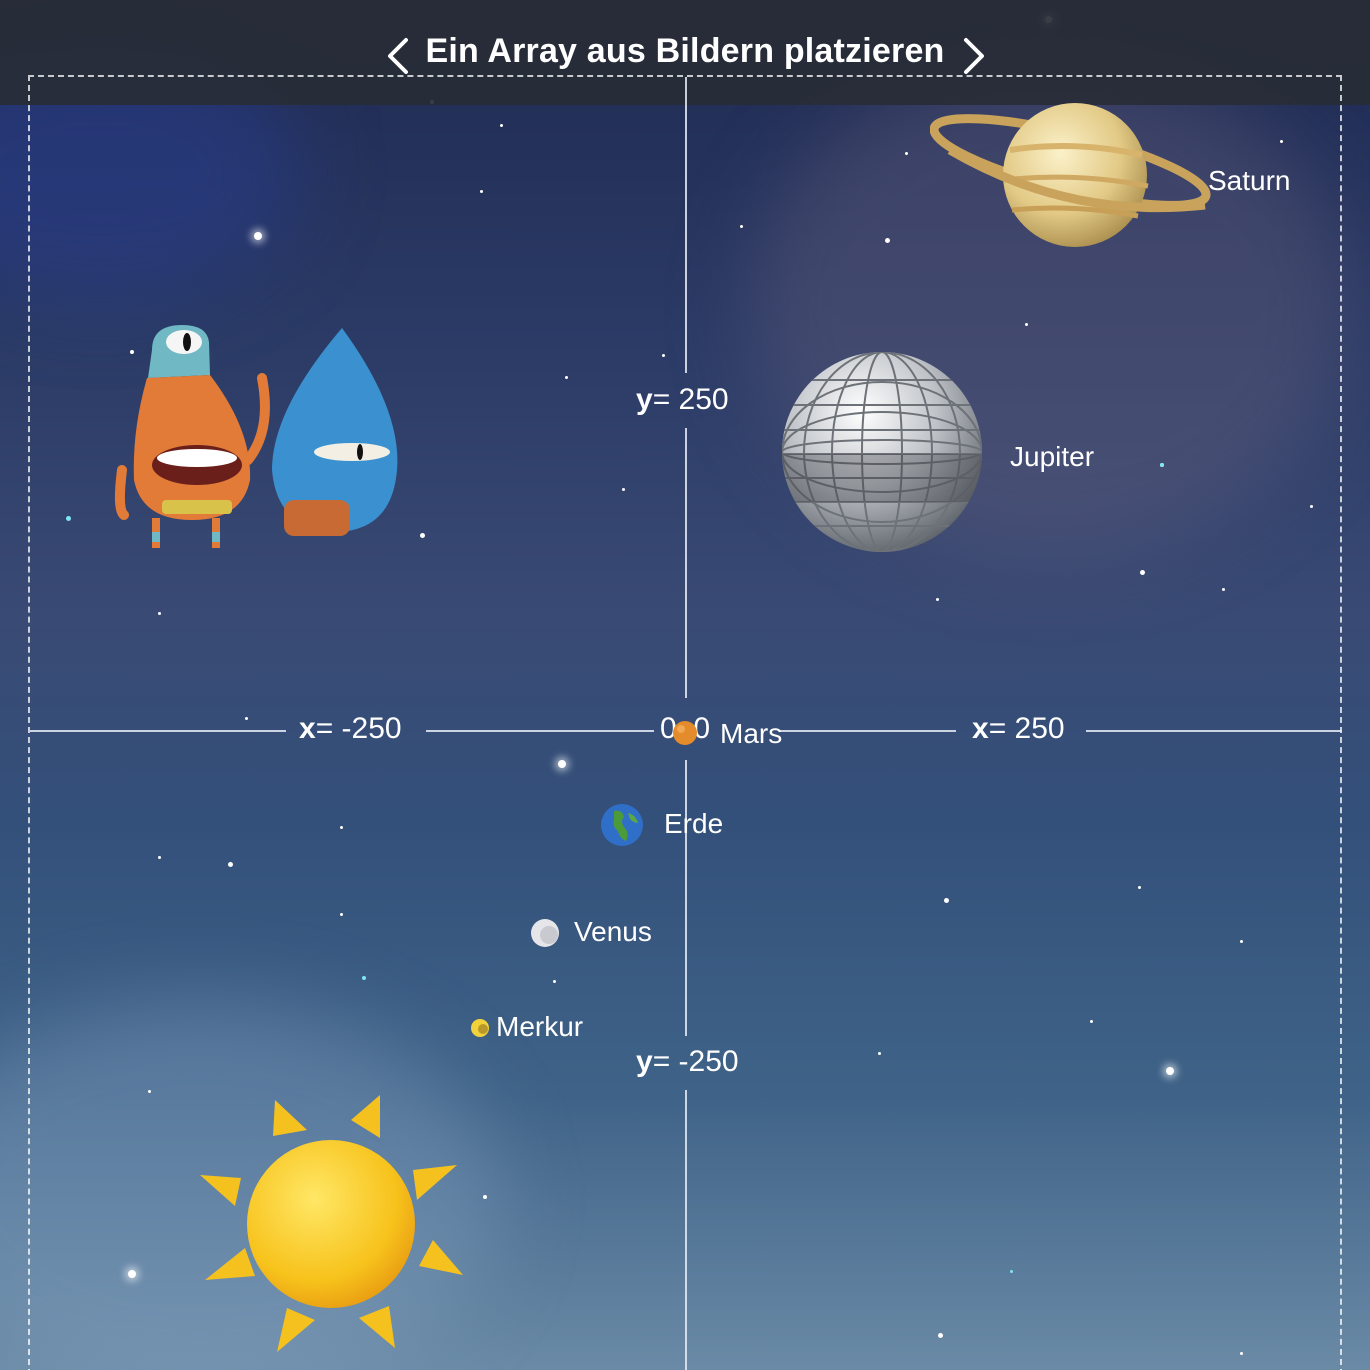  Describe the element at coordinates (545, 933) in the screenshot. I see `venus-icon` at that location.